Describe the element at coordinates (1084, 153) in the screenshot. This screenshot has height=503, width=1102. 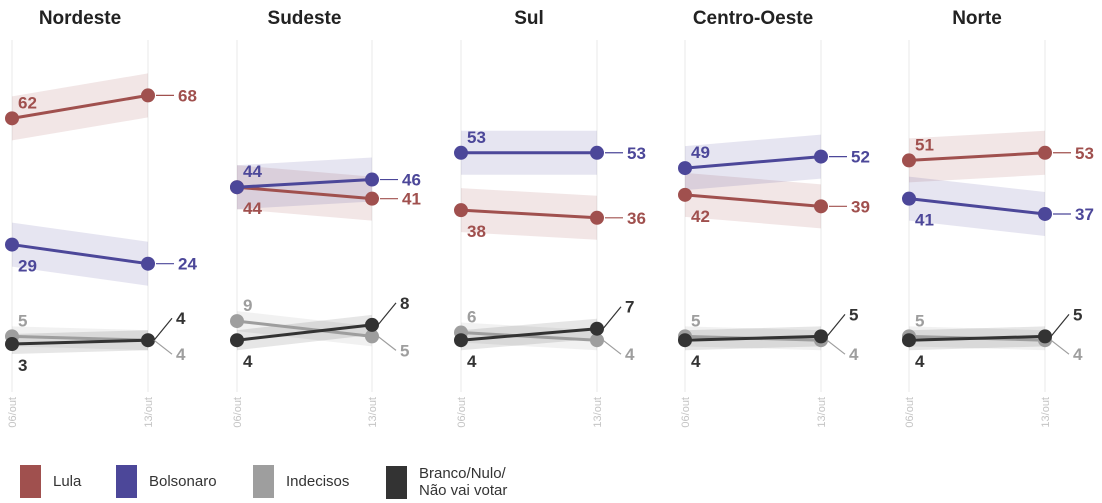
I see `value-label-norte-lula-1: 53` at that location.